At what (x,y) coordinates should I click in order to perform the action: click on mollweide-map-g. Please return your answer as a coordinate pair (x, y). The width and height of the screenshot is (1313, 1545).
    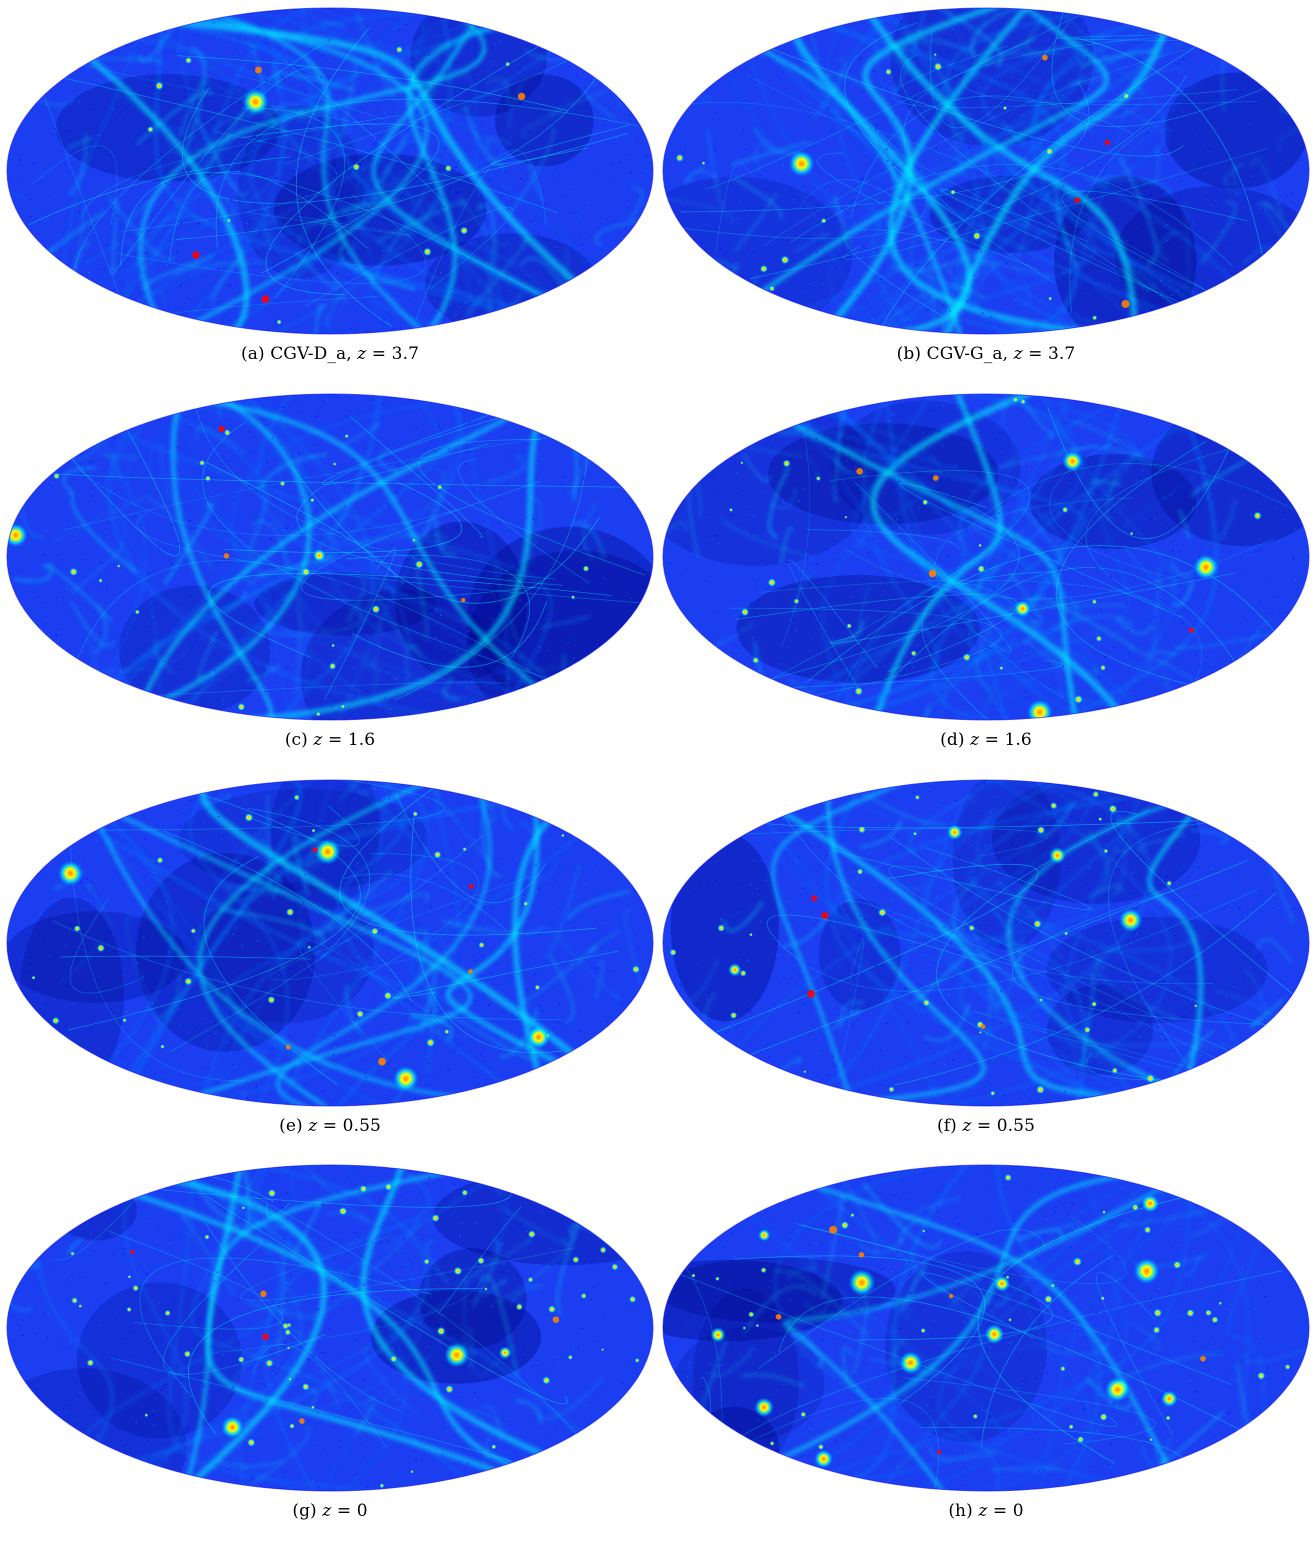
    Looking at the image, I should click on (330, 1328).